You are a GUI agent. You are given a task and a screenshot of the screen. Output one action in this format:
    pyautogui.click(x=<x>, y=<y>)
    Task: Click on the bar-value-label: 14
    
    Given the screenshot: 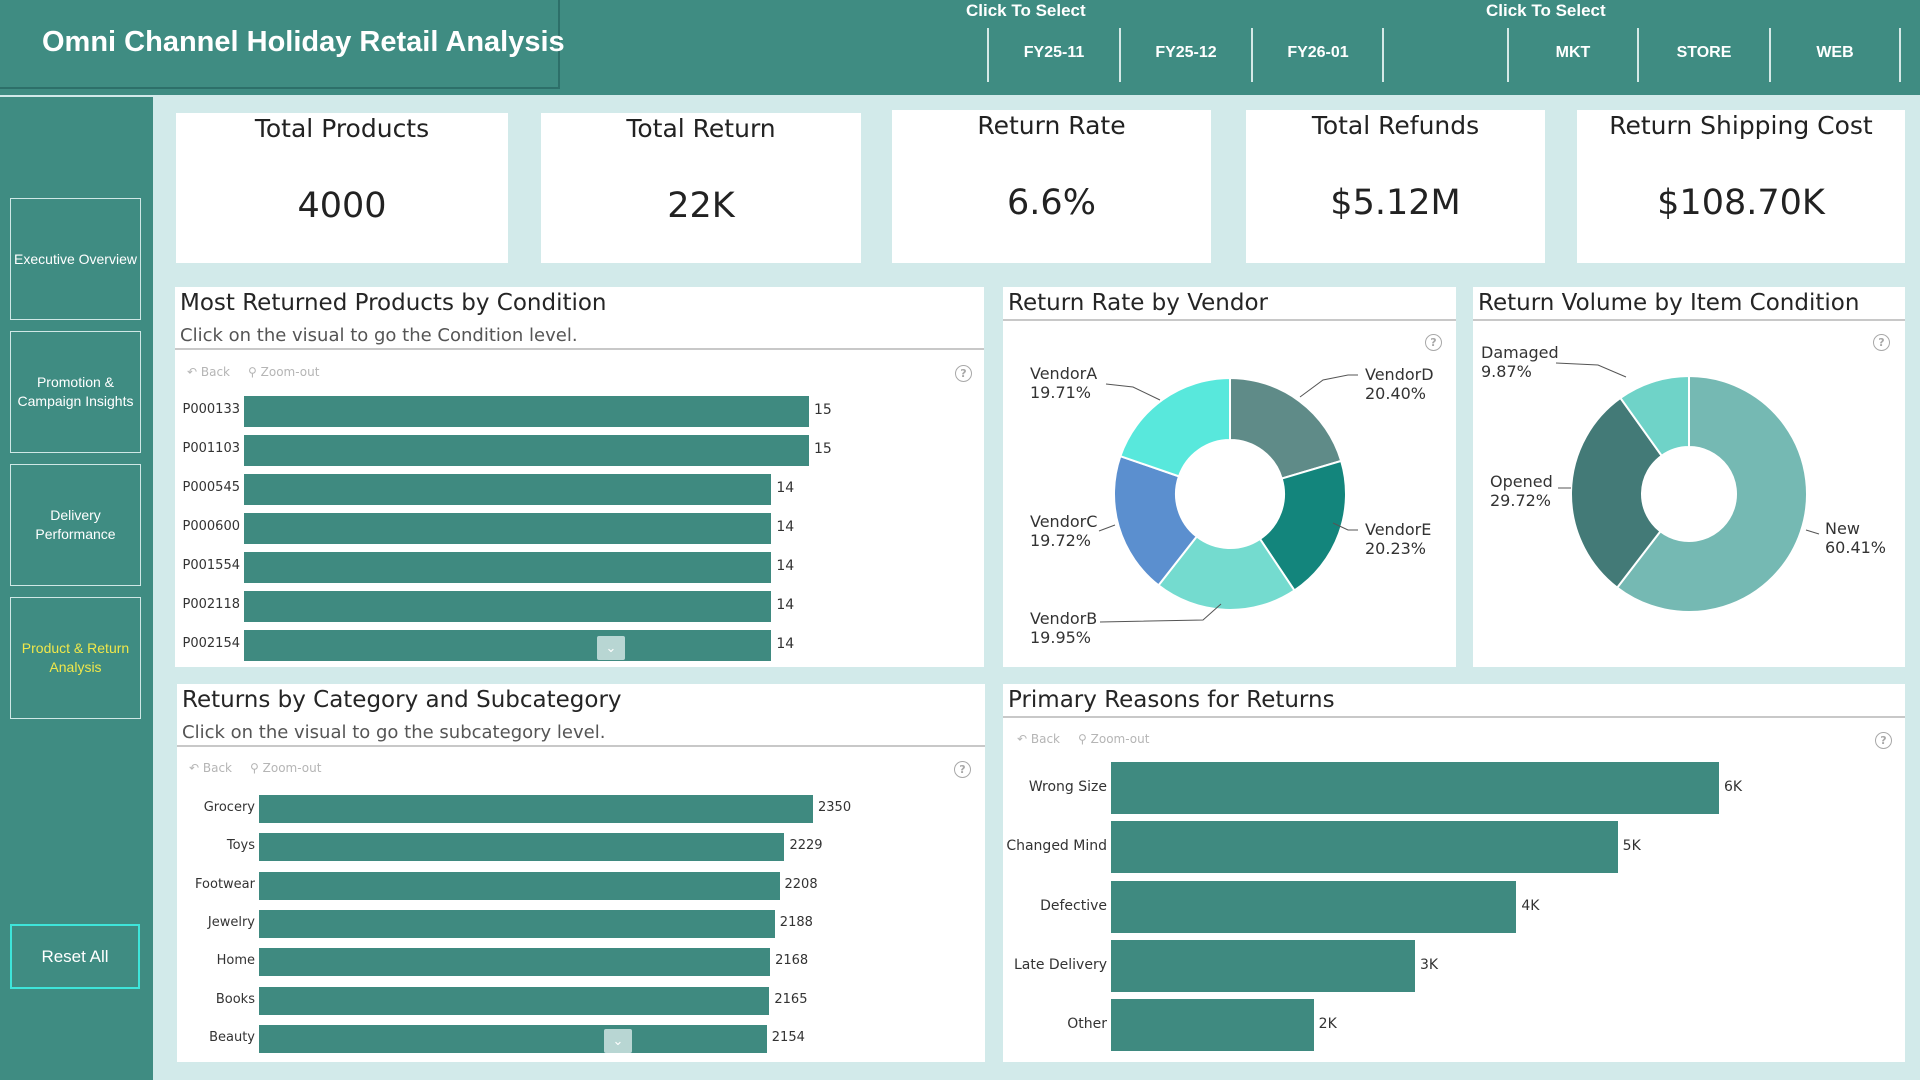 What is the action you would take?
    pyautogui.click(x=785, y=605)
    